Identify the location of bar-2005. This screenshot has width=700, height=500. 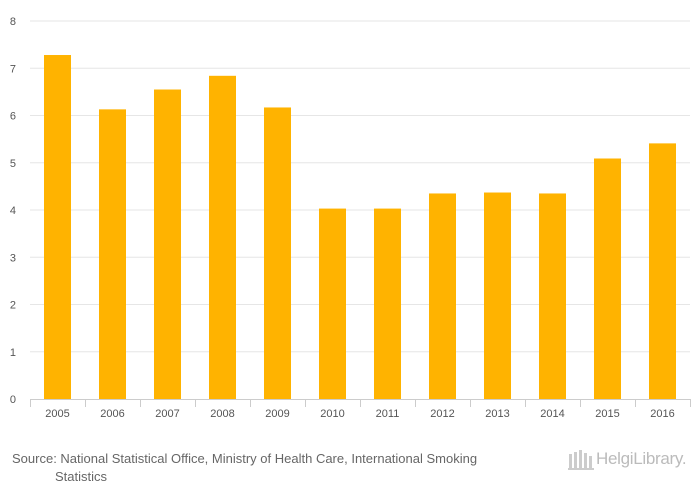
(57, 227).